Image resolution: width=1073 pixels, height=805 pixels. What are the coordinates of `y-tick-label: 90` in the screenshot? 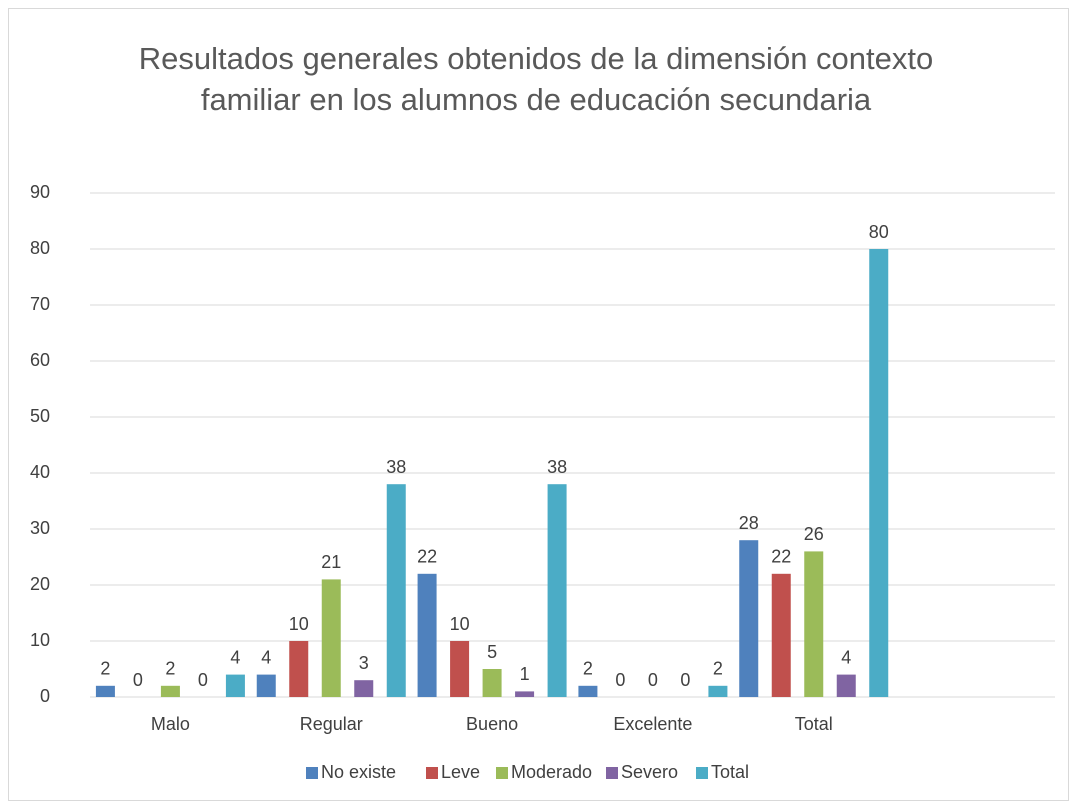 It's located at (40, 192).